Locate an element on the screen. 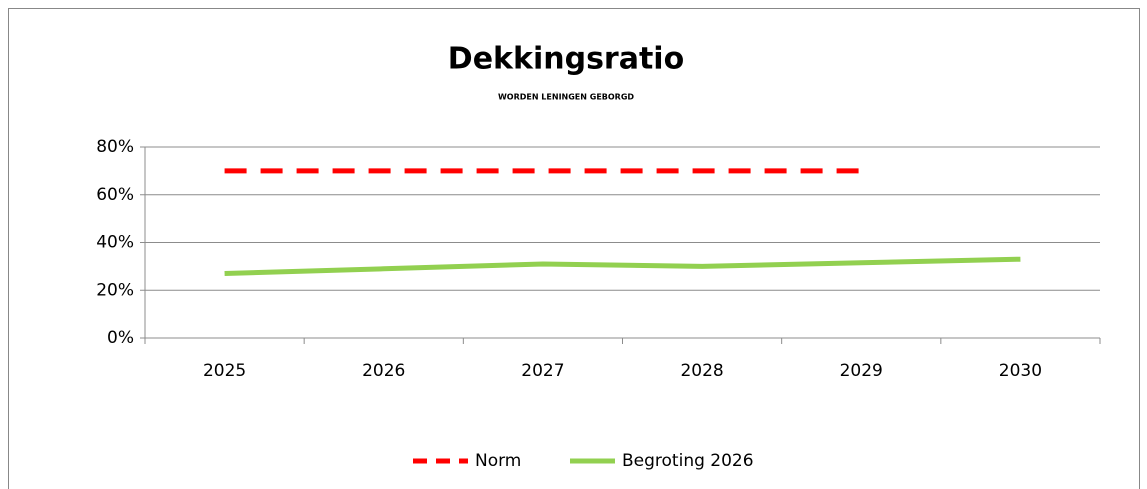  y-tick-label: 80% is located at coordinates (115, 147).